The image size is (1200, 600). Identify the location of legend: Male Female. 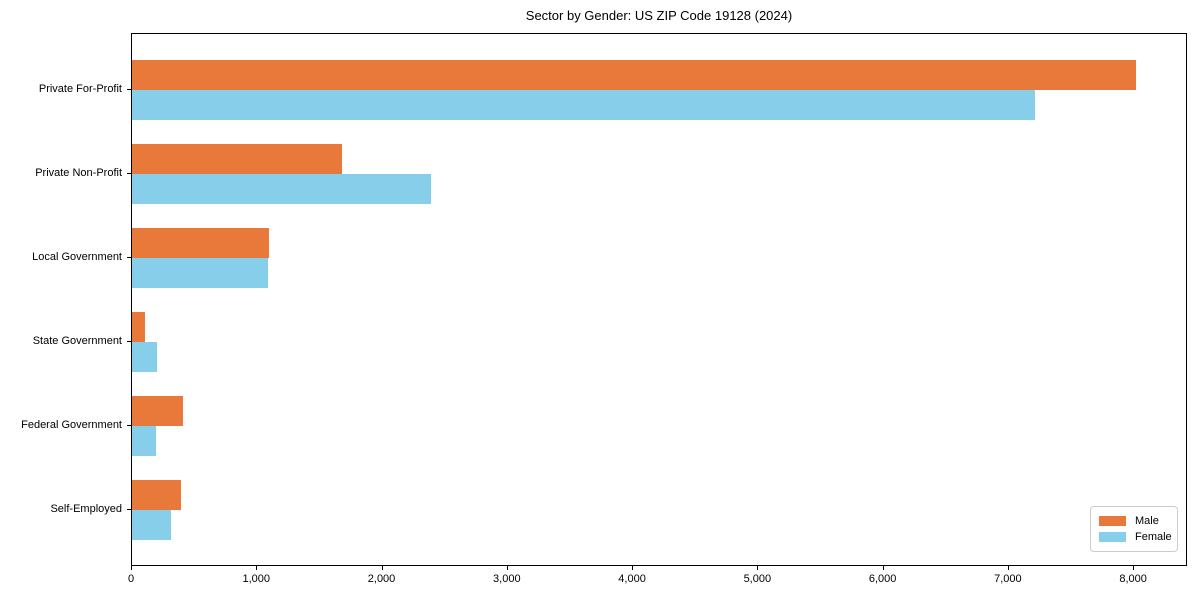
(1134, 529).